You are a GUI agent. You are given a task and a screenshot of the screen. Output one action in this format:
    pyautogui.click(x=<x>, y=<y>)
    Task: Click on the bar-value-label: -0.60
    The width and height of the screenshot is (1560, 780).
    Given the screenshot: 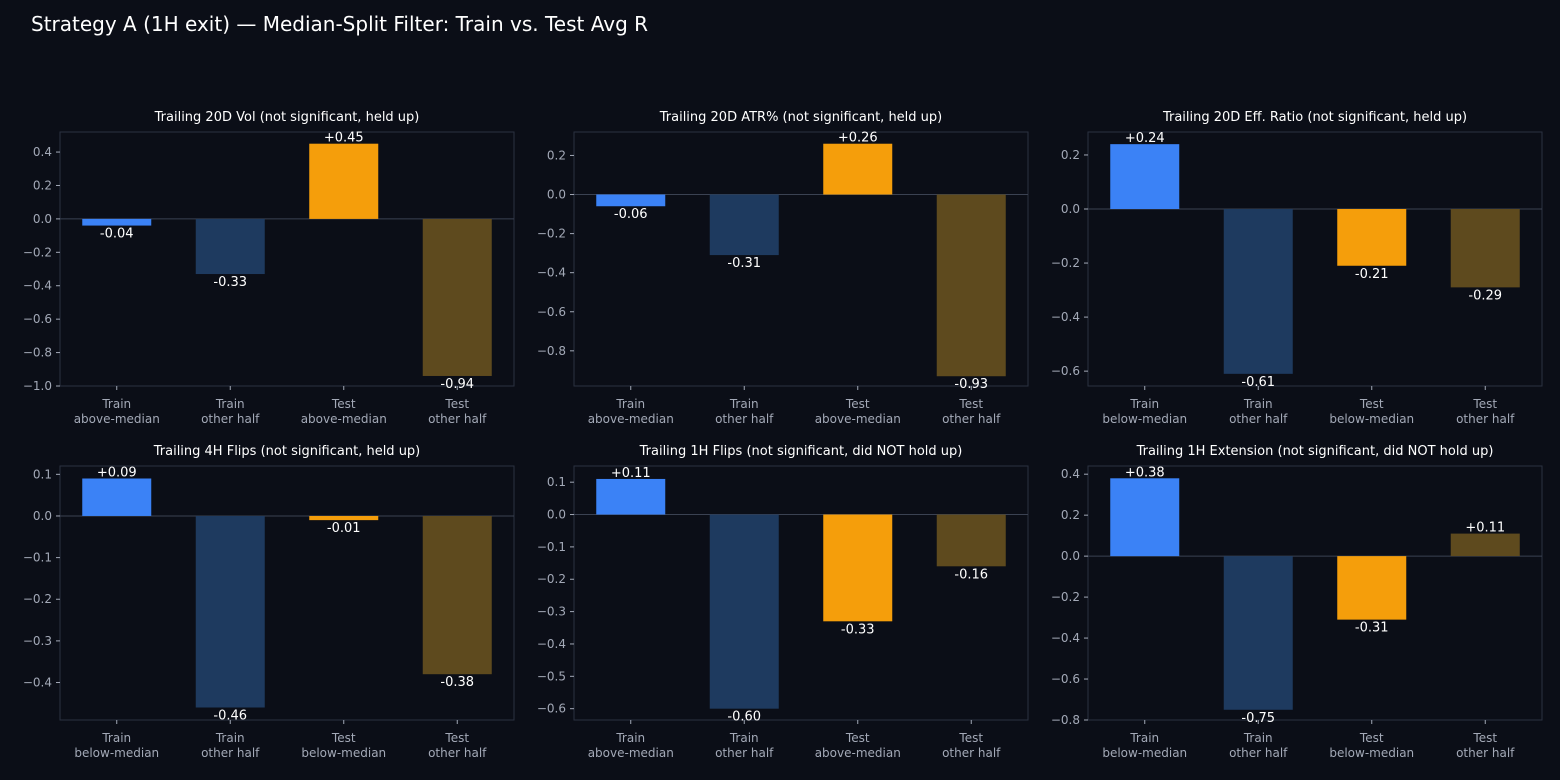 What is the action you would take?
    pyautogui.click(x=744, y=717)
    